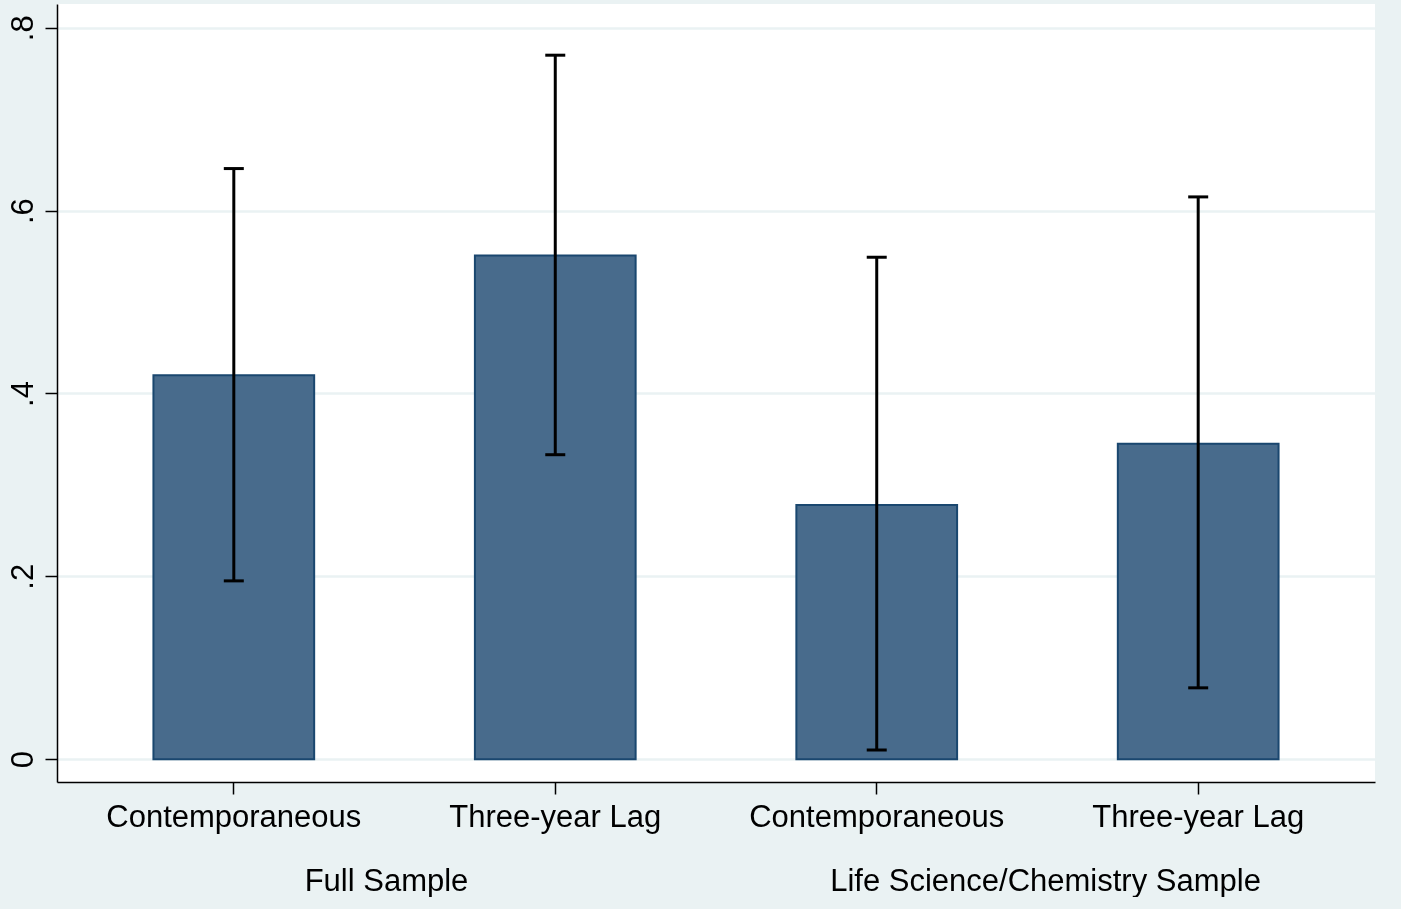 The height and width of the screenshot is (909, 1401). Describe the element at coordinates (22, 211) in the screenshot. I see `y-tick-label: .6` at that location.